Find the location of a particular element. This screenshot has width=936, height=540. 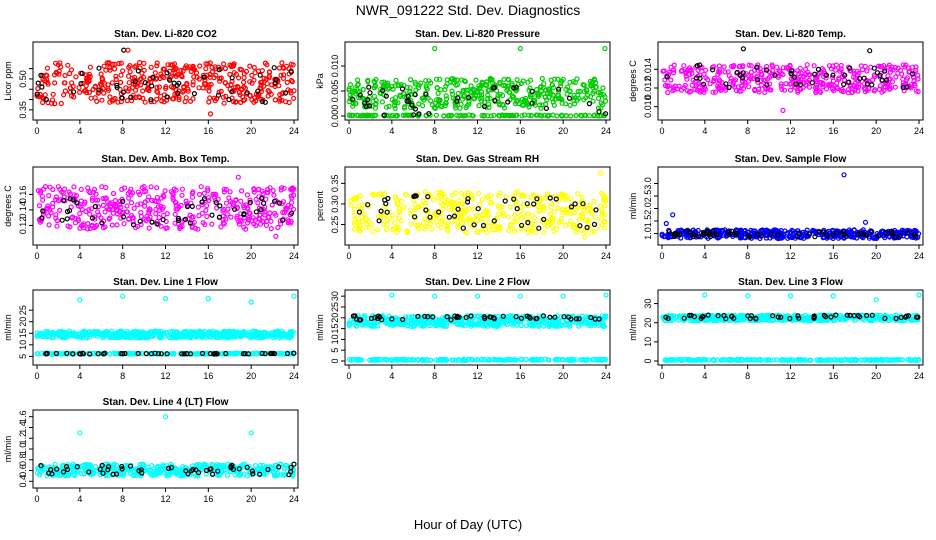

y-tick-label: 0.35 is located at coordinates (335, 184).